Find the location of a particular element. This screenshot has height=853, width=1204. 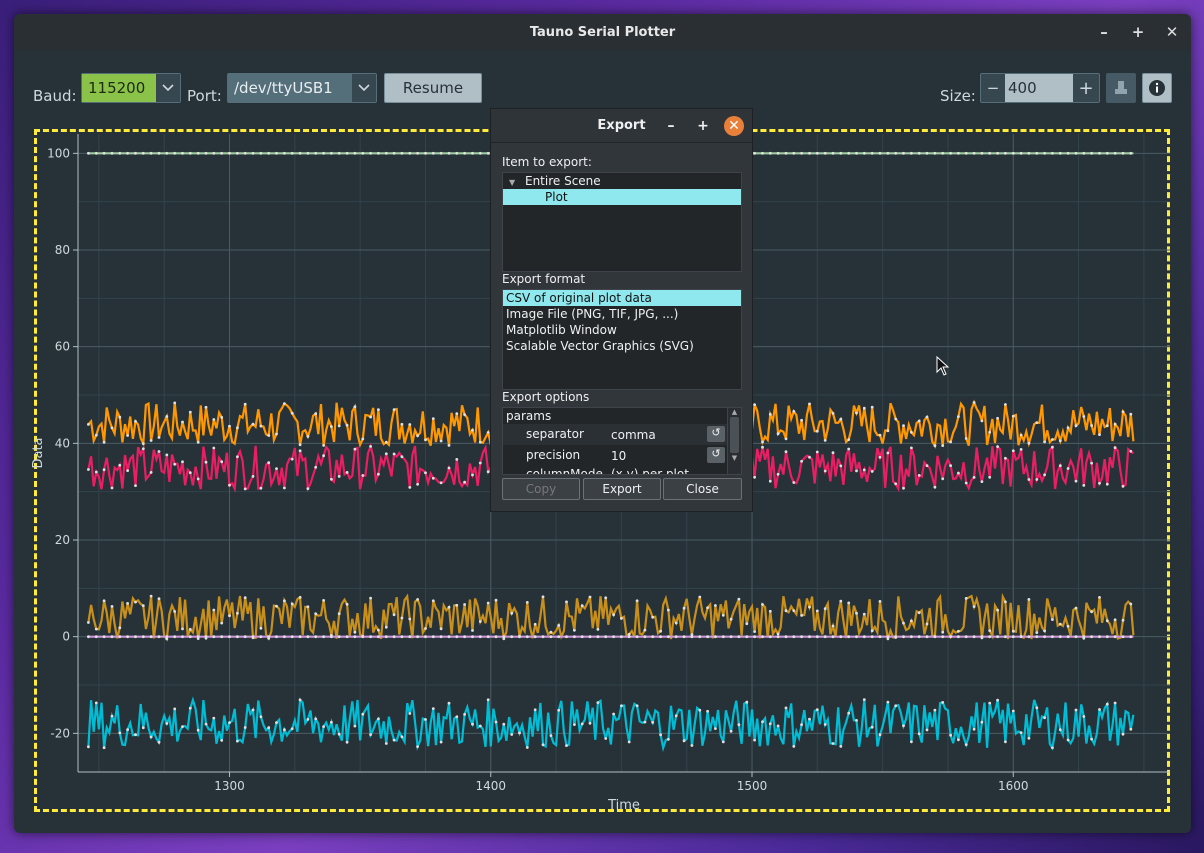

tree-item-entire-scene: ▼ Entire Scene is located at coordinates (555, 181).